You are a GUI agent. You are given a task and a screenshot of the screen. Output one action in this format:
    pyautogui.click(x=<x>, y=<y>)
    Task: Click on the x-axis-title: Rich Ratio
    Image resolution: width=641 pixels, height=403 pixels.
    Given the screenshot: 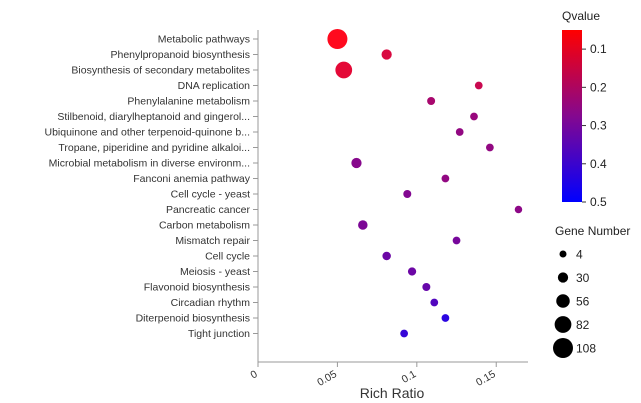 What is the action you would take?
    pyautogui.click(x=392, y=393)
    